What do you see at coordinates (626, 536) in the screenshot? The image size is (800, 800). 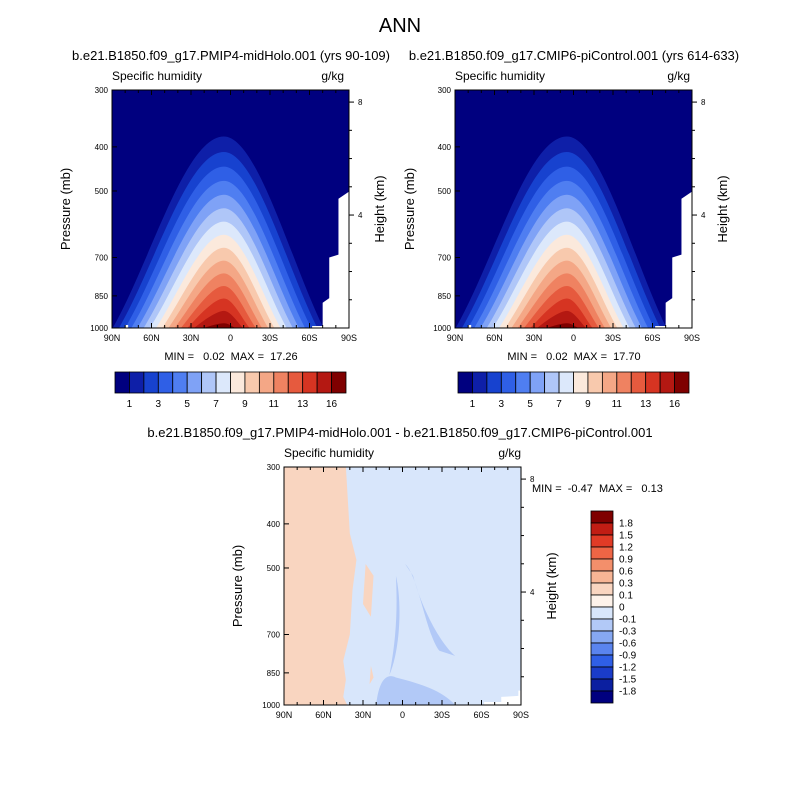 I see `colorbar-label: 1.5` at bounding box center [626, 536].